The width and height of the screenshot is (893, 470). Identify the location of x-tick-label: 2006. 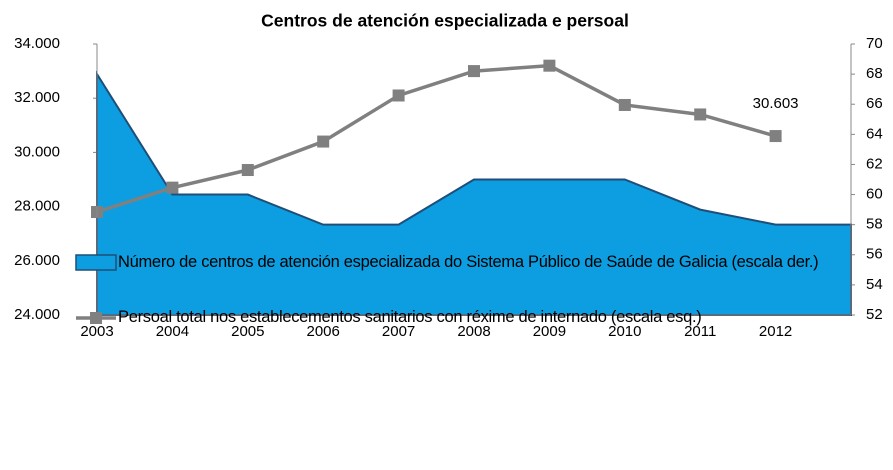
(323, 331).